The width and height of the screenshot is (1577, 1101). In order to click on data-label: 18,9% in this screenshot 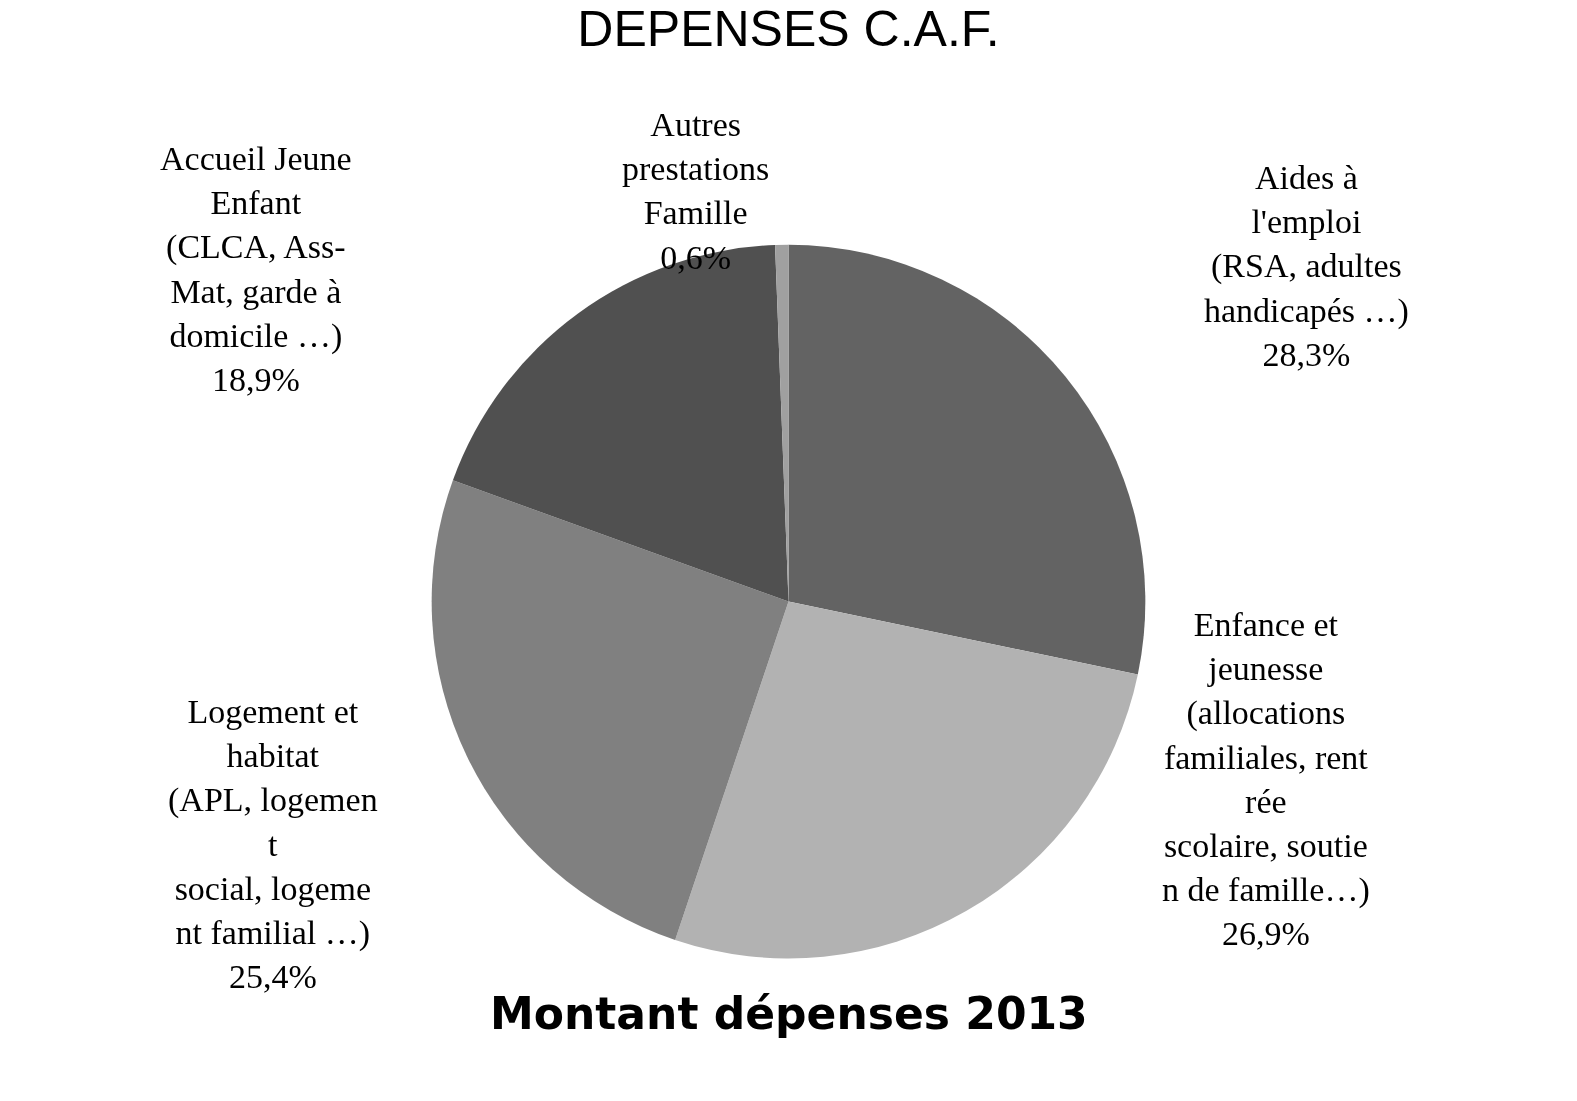, I will do `click(255, 379)`.